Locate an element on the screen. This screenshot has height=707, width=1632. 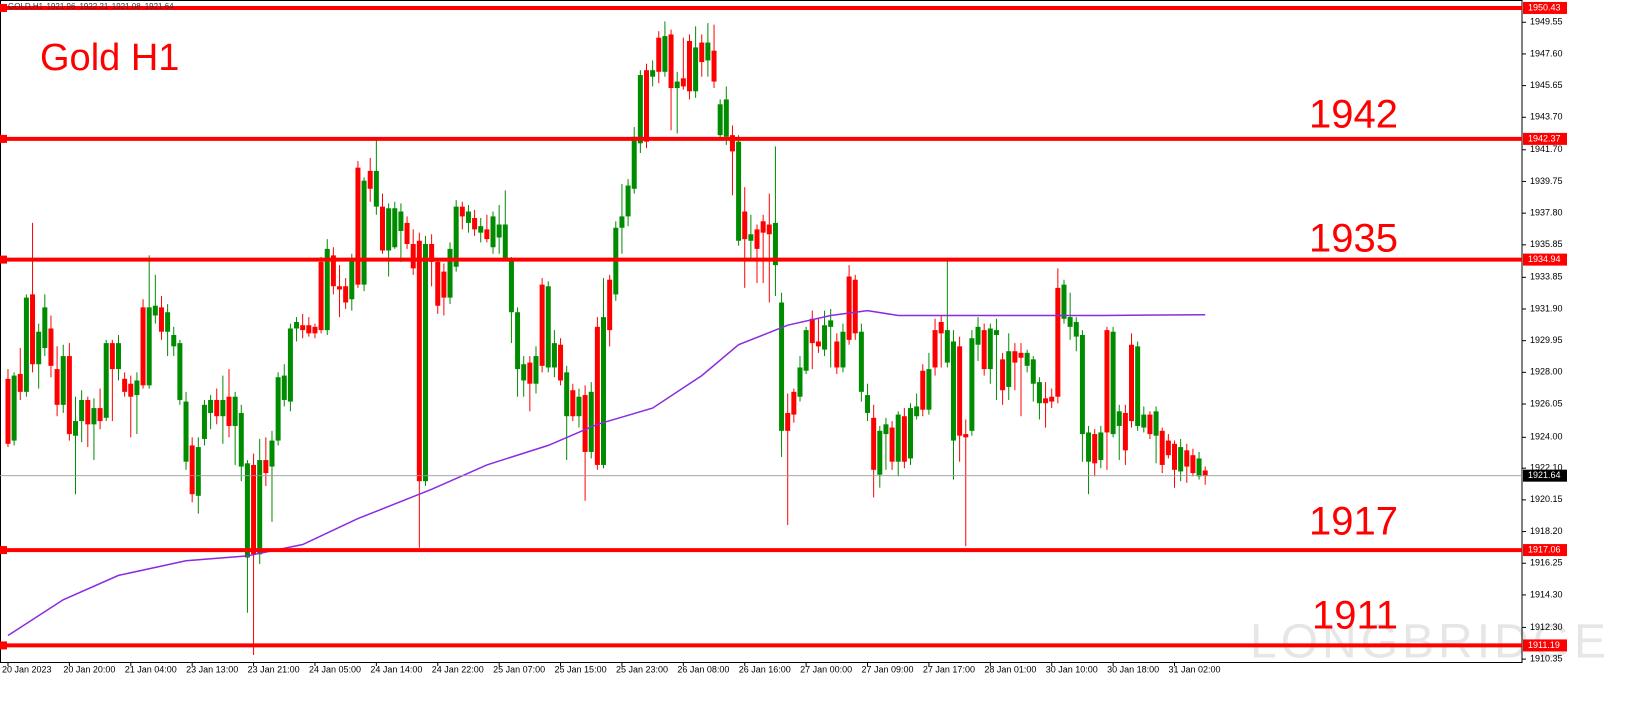
x-tick-label: 23 Jan 13:00 is located at coordinates (212, 669).